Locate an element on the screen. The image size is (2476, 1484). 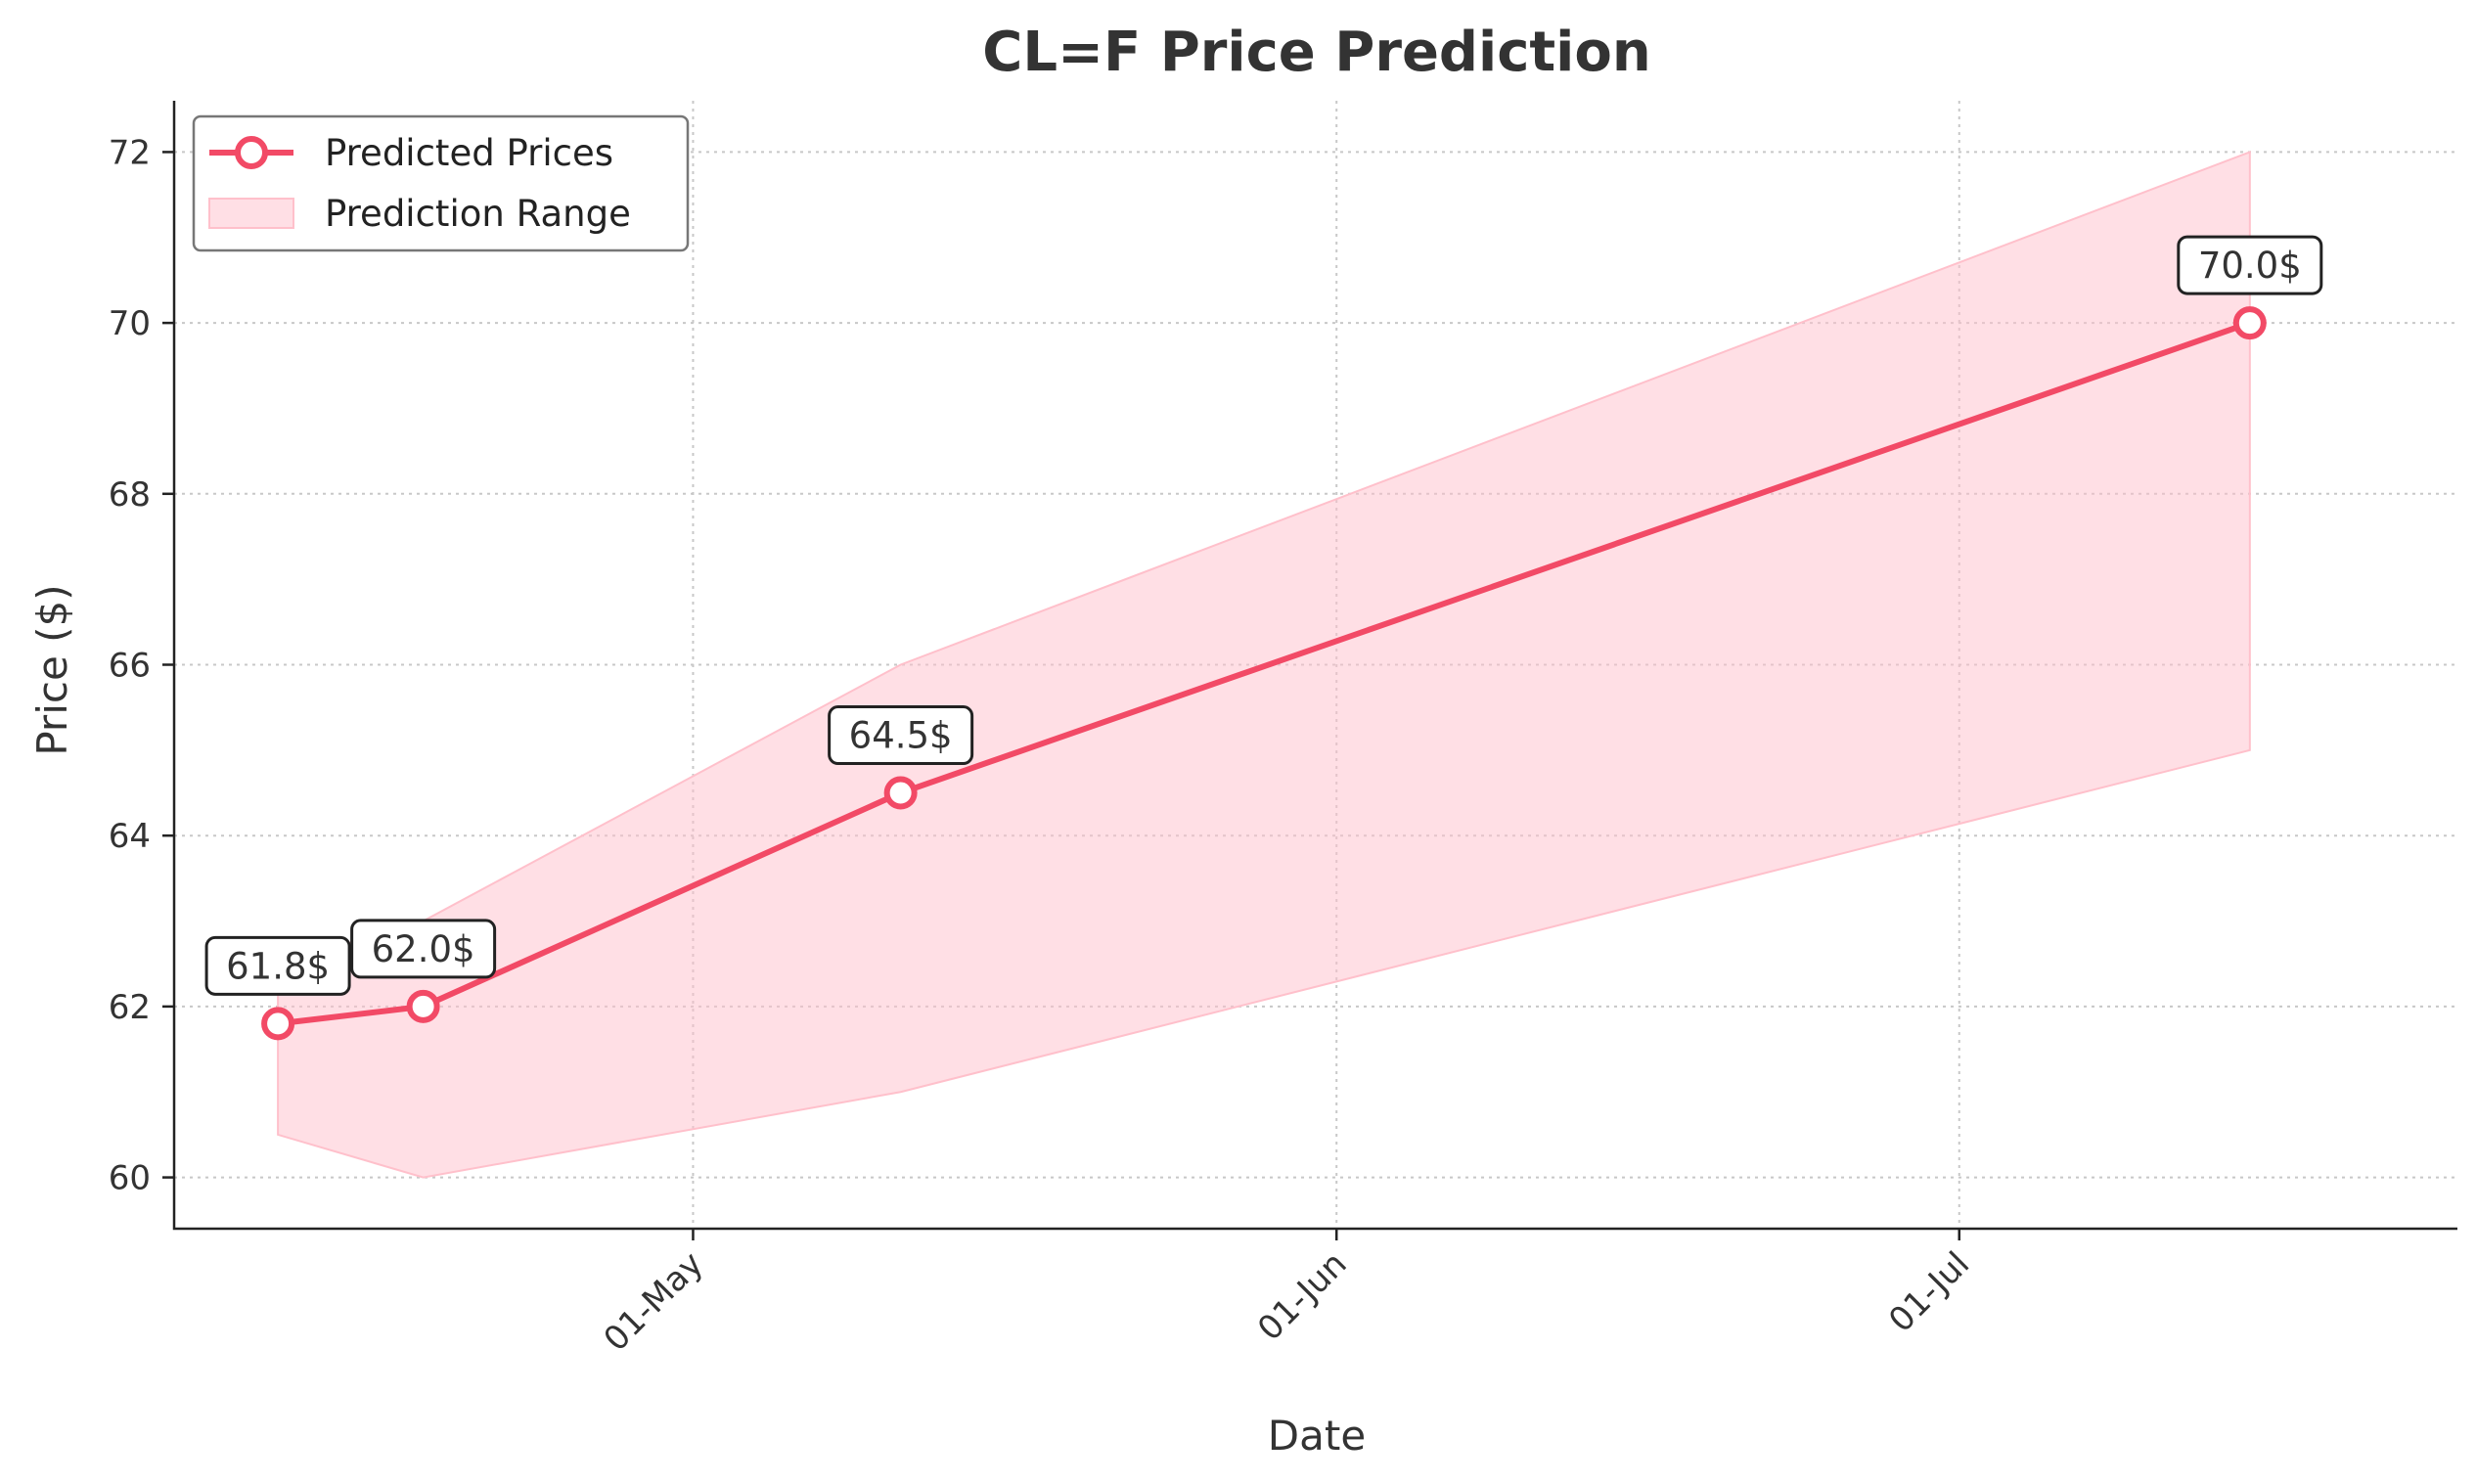
data-label: 64.5$ is located at coordinates (901, 736).